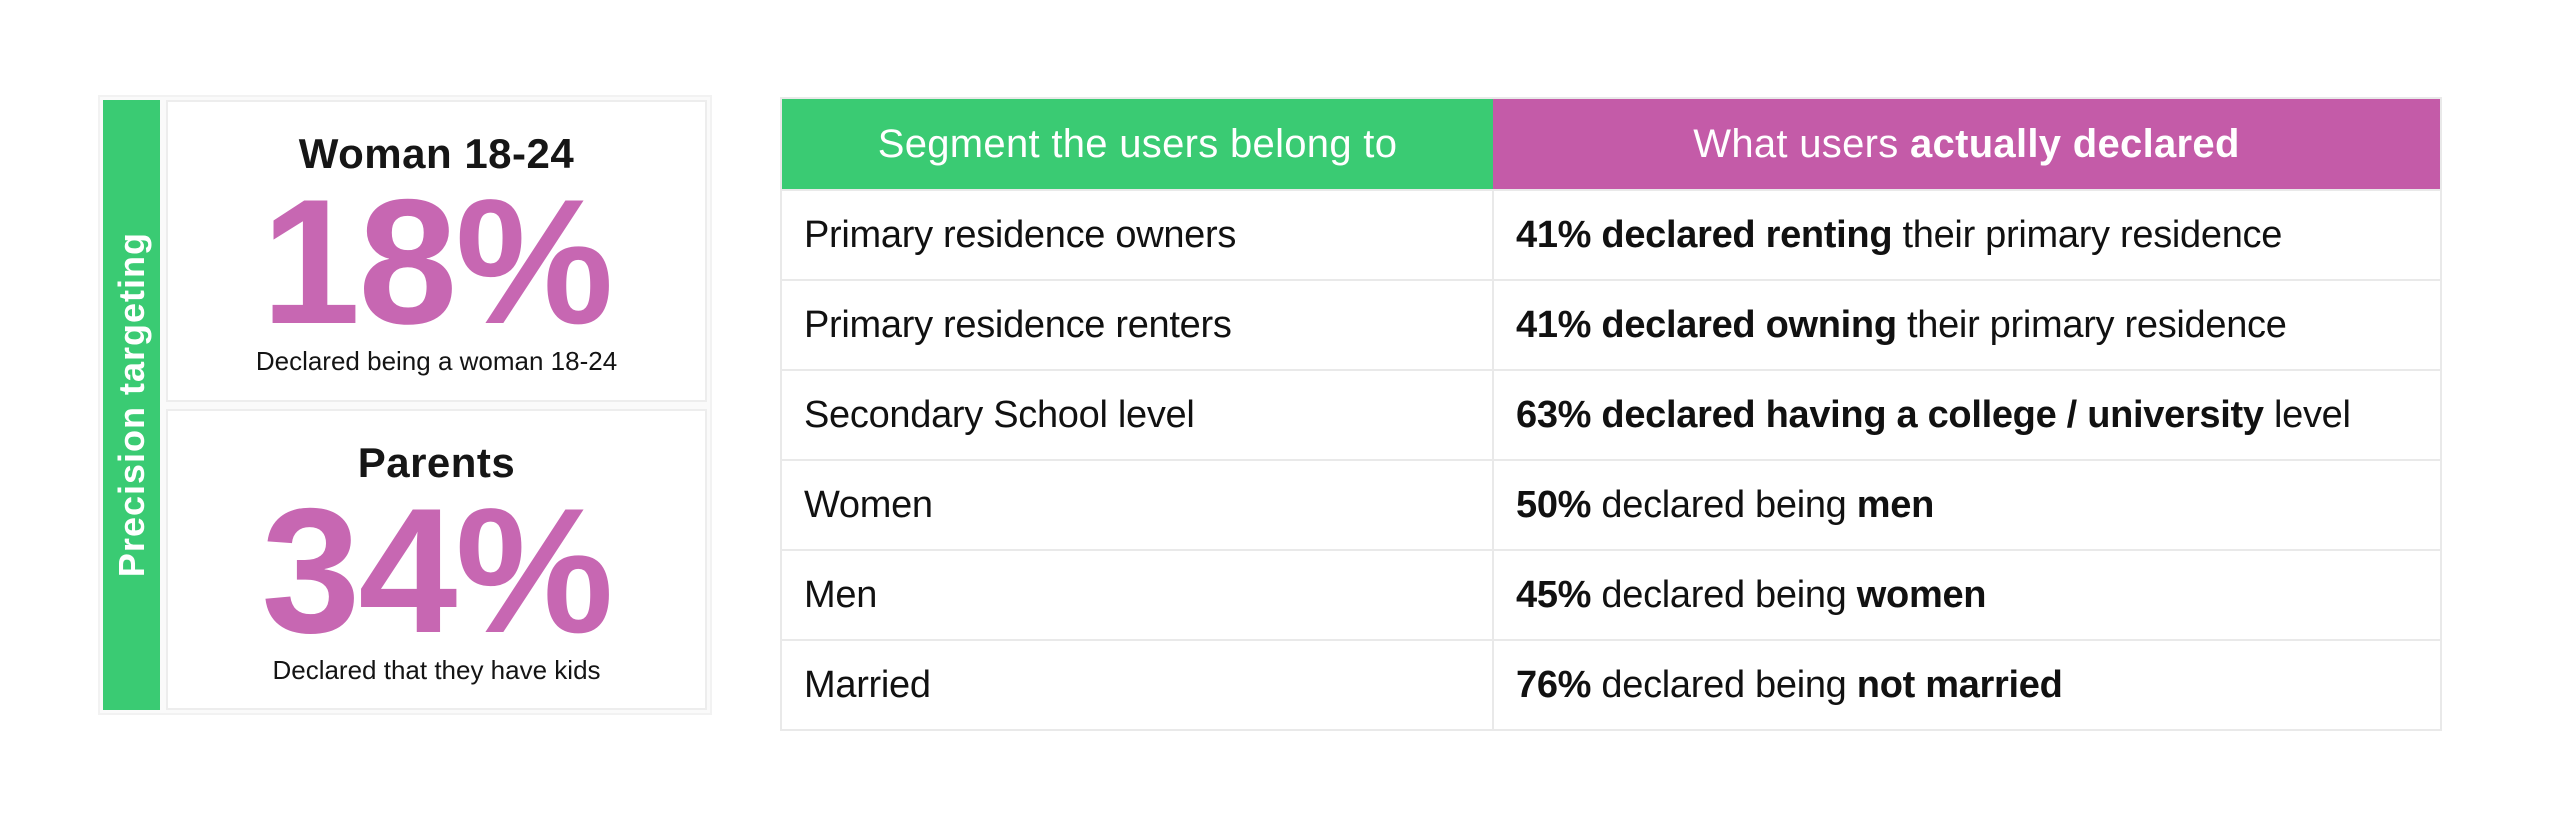  I want to click on segment-cell: Women, so click(1137, 505).